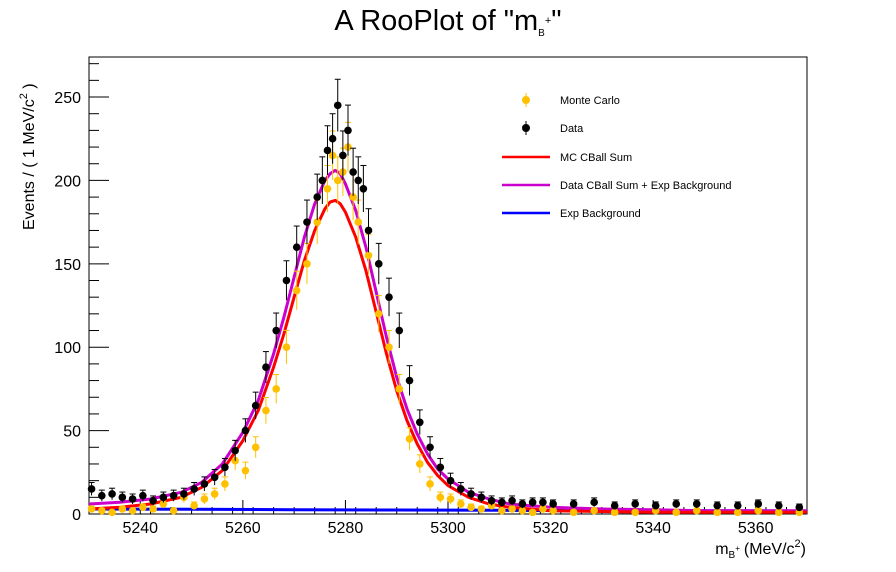 This screenshot has height=572, width=896. Describe the element at coordinates (72, 432) in the screenshot. I see `y-tick-label: 50` at that location.